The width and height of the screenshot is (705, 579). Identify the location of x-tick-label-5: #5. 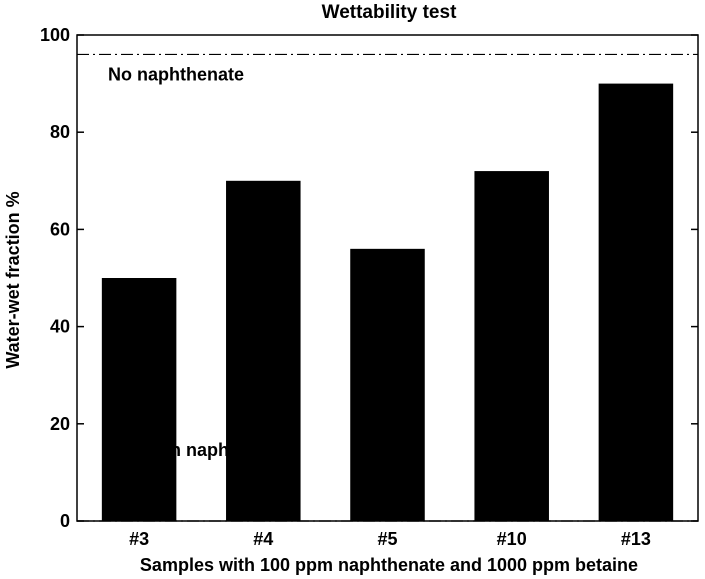
(387, 539).